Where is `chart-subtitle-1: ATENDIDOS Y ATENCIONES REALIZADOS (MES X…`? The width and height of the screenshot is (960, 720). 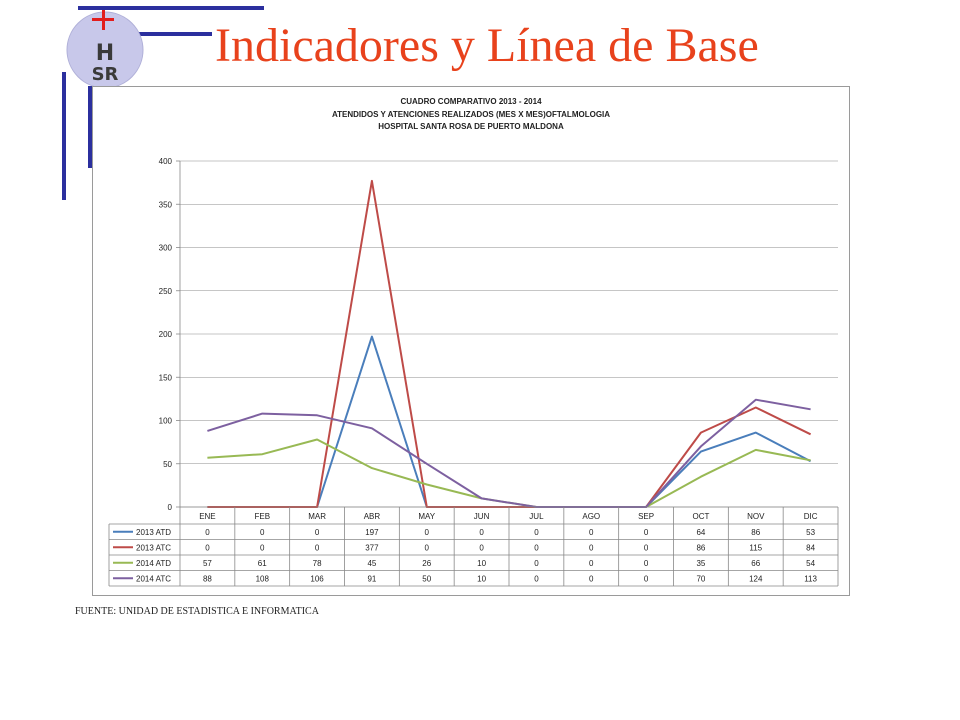
chart-subtitle-1: ATENDIDOS Y ATENCIONES REALIZADOS (MES X… is located at coordinates (471, 114).